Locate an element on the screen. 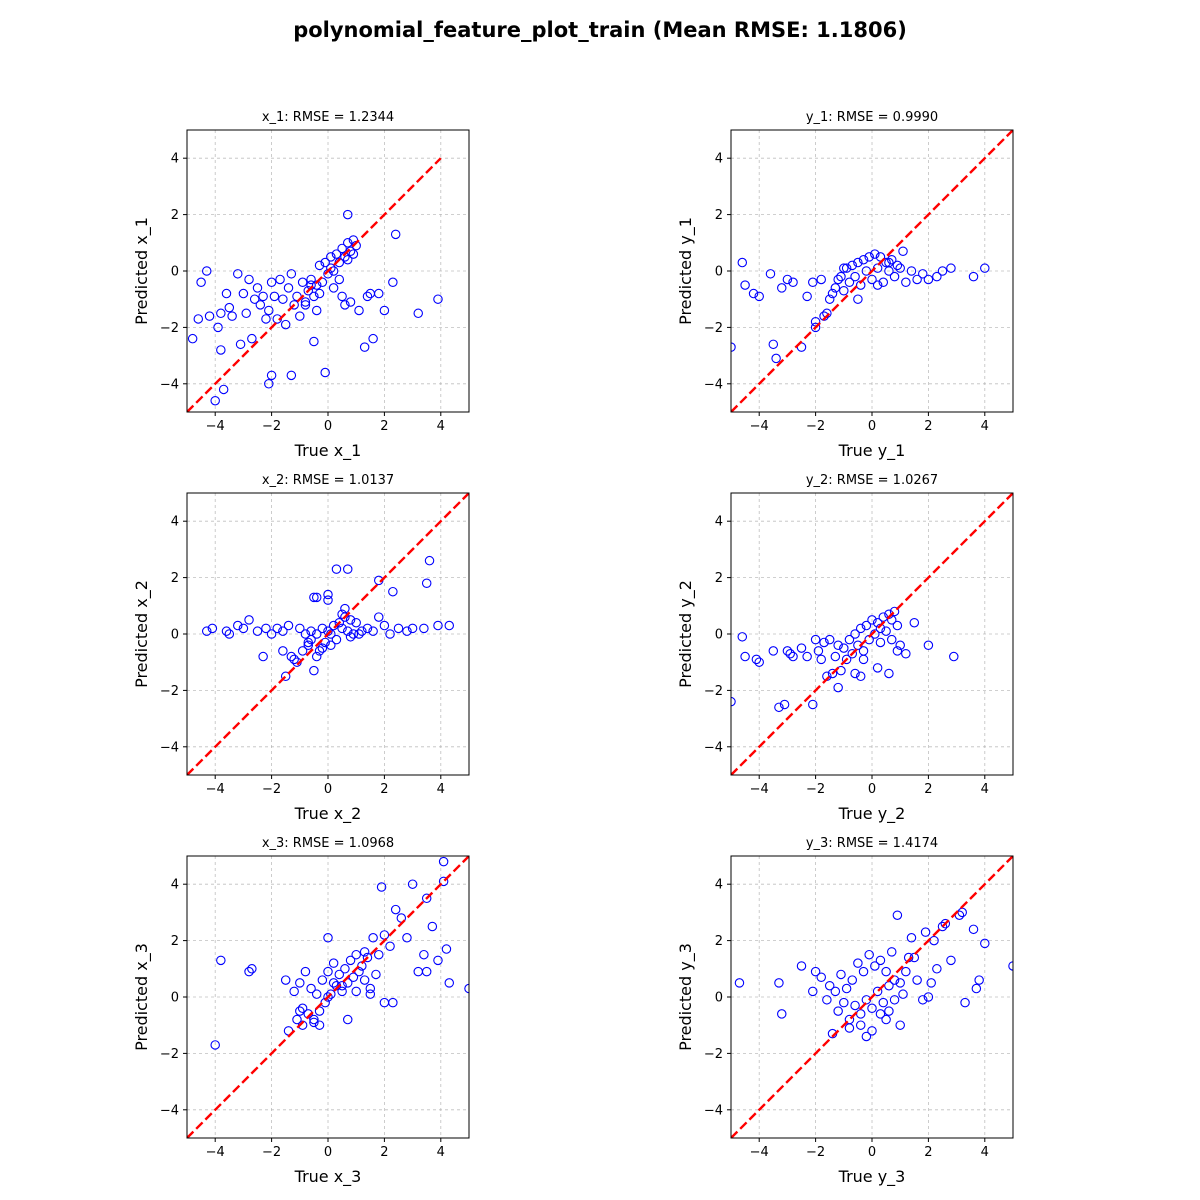  y-axis-label: Predicted x_1 is located at coordinates (142, 271).